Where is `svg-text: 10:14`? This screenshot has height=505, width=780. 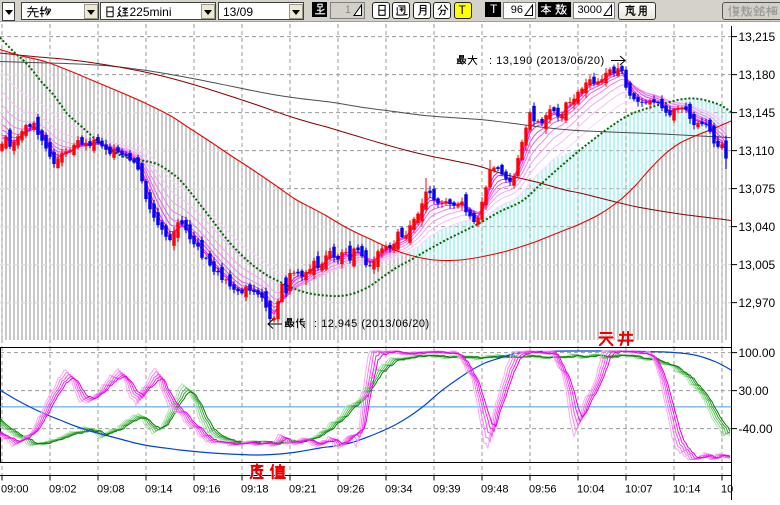
svg-text: 10:14 is located at coordinates (687, 490).